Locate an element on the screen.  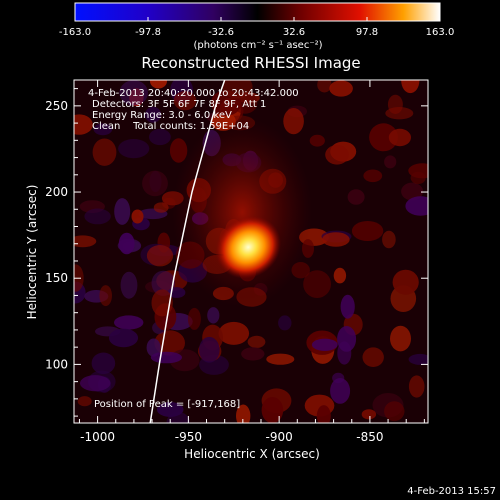
x-tick-label: -950 is located at coordinates (188, 437).